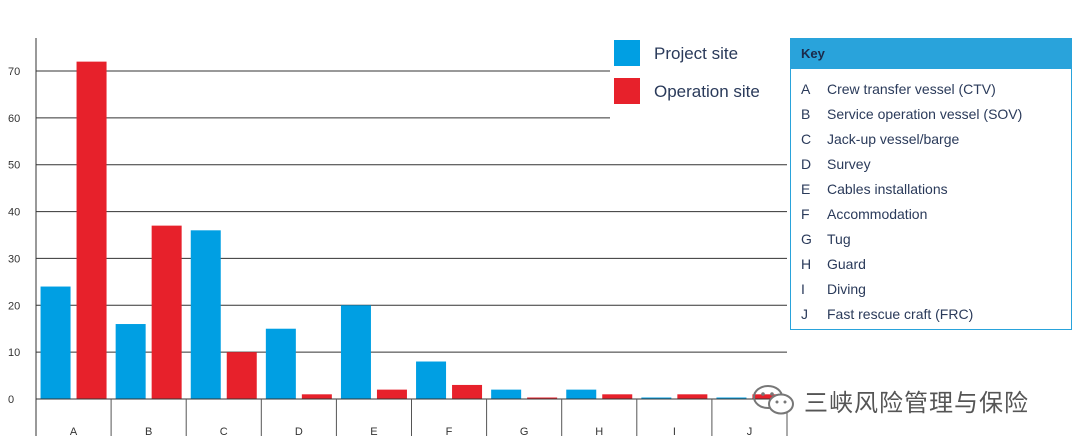  What do you see at coordinates (14, 72) in the screenshot?
I see `y-tick-label: 70` at bounding box center [14, 72].